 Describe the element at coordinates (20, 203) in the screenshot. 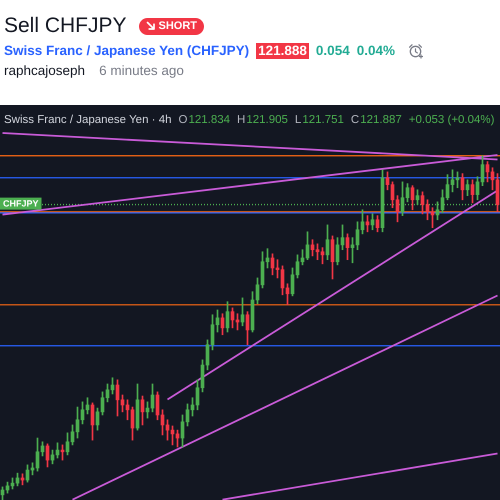

I see `ref-line-label: CHFJPY` at that location.